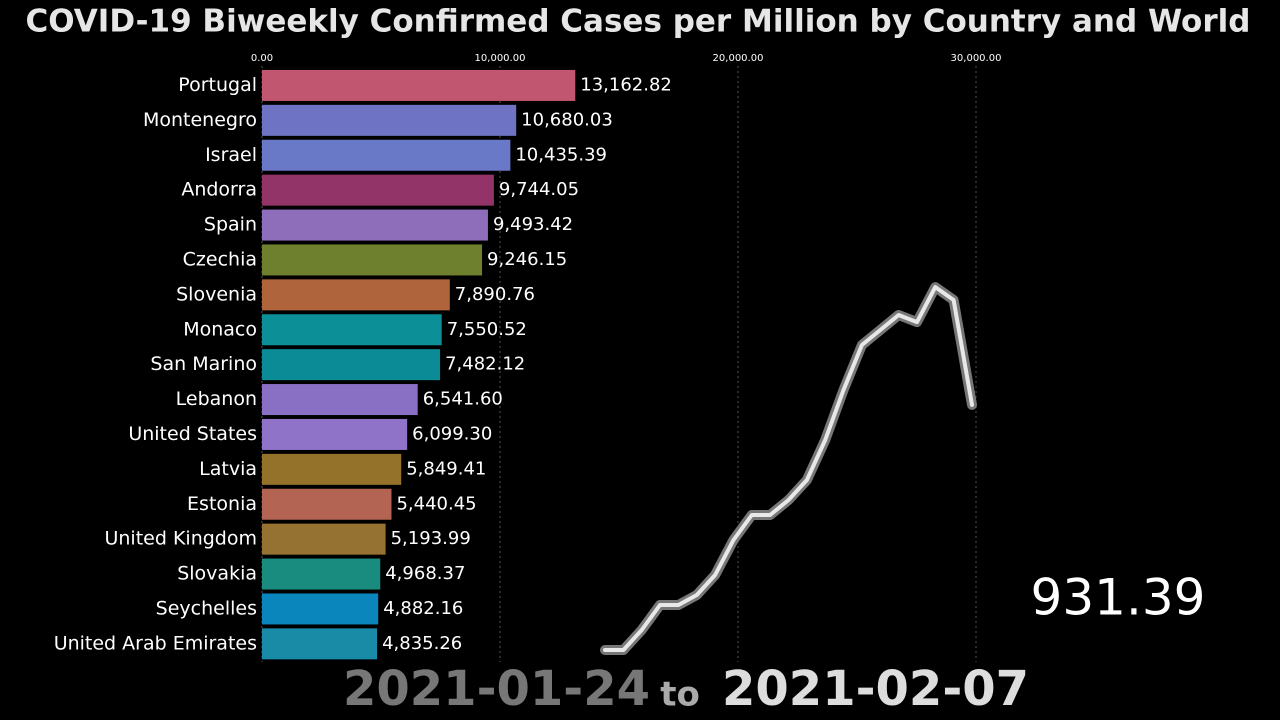  I want to click on category-label: United Kingdom, so click(180, 539).